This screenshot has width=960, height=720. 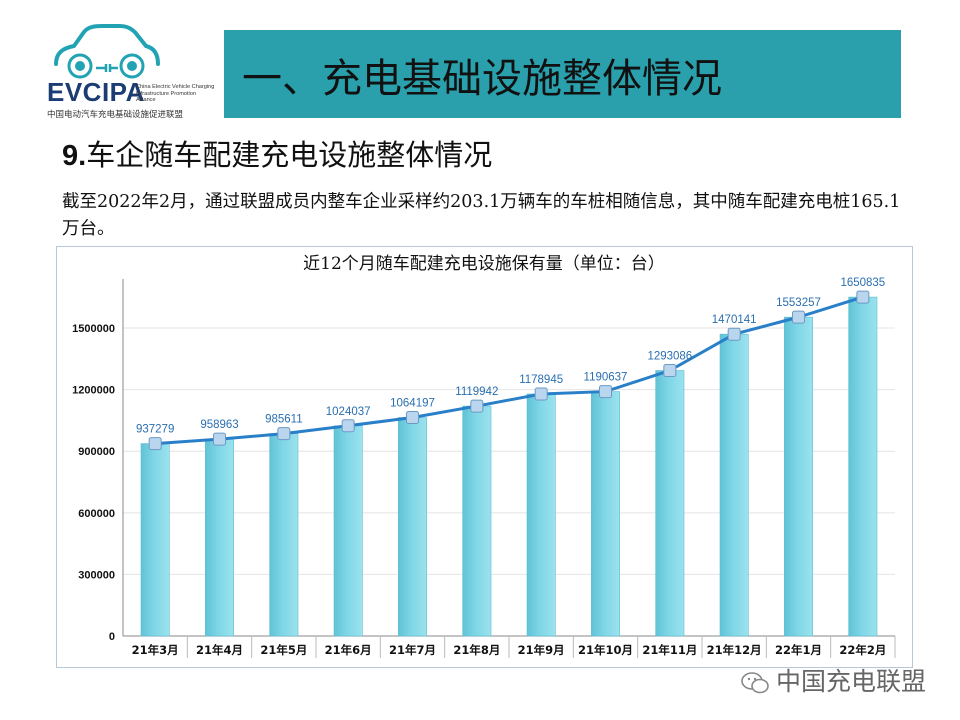 What do you see at coordinates (96, 575) in the screenshot?
I see `y-tick-label: 300000` at bounding box center [96, 575].